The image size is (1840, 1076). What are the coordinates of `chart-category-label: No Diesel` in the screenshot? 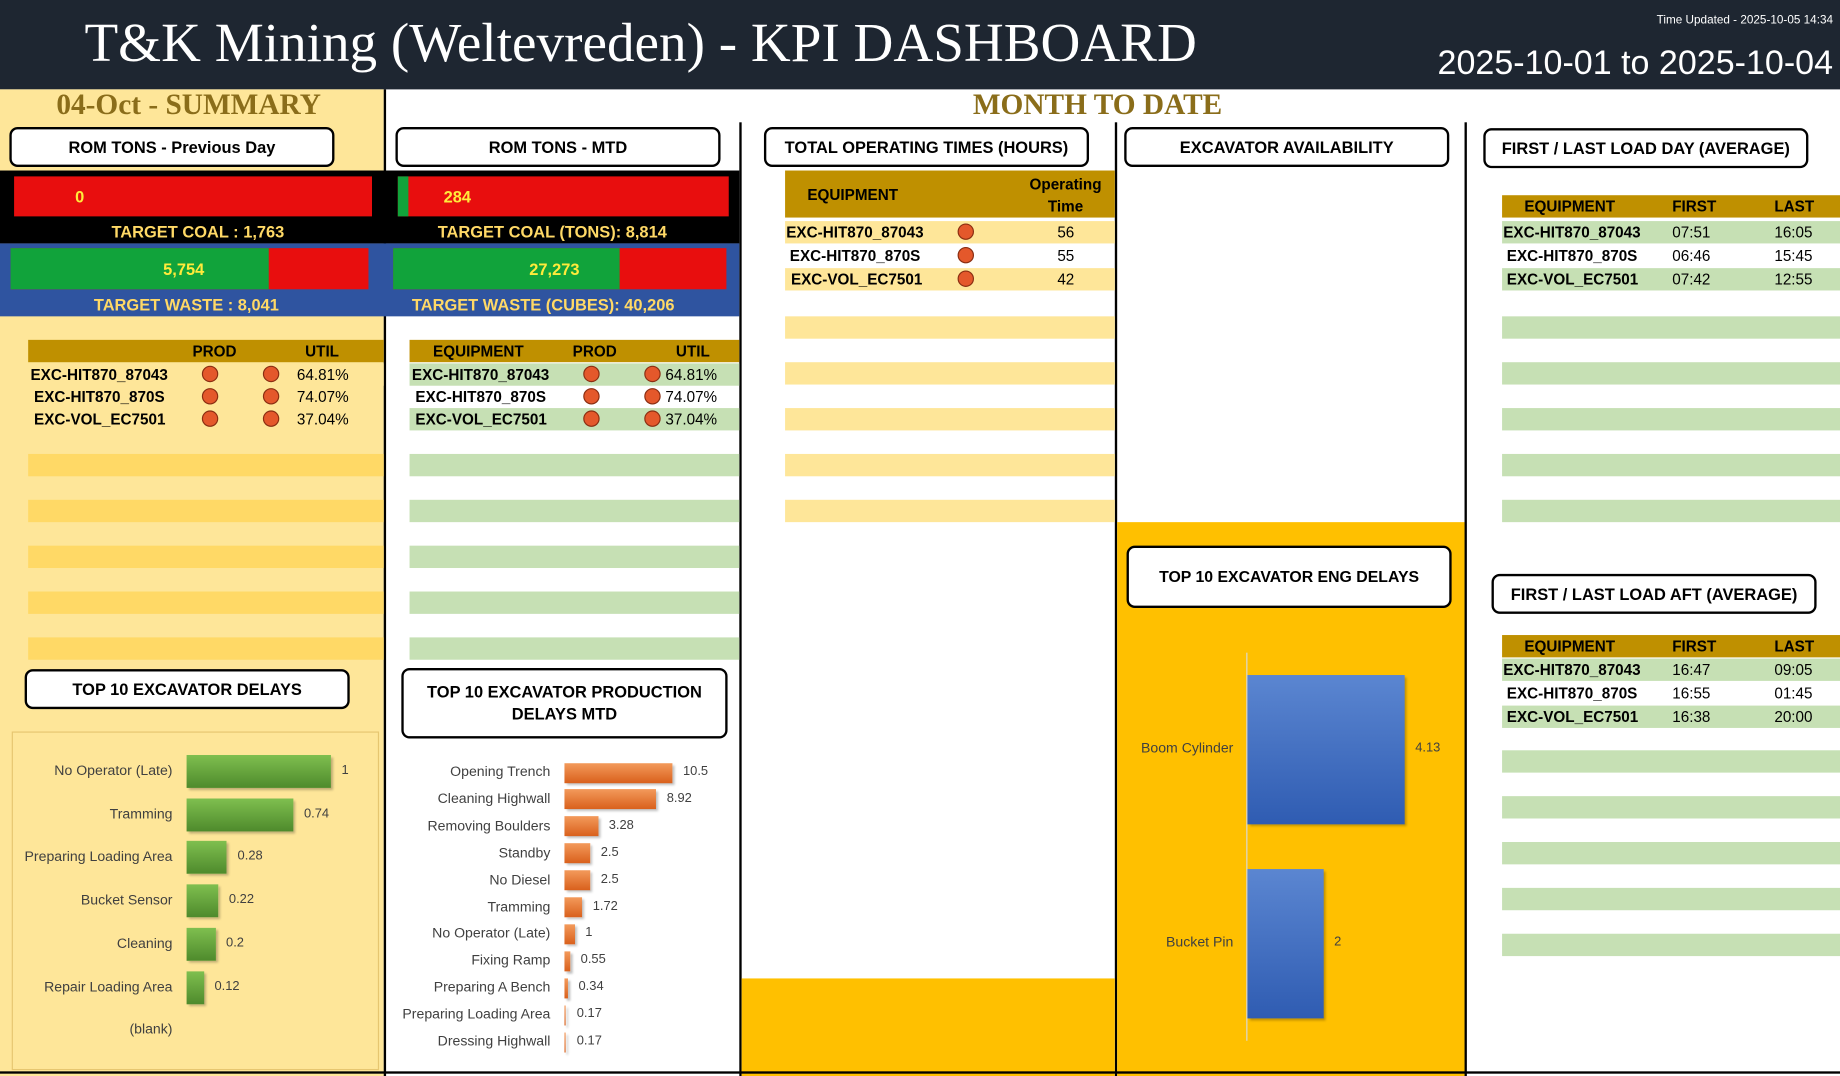 It's located at (520, 879).